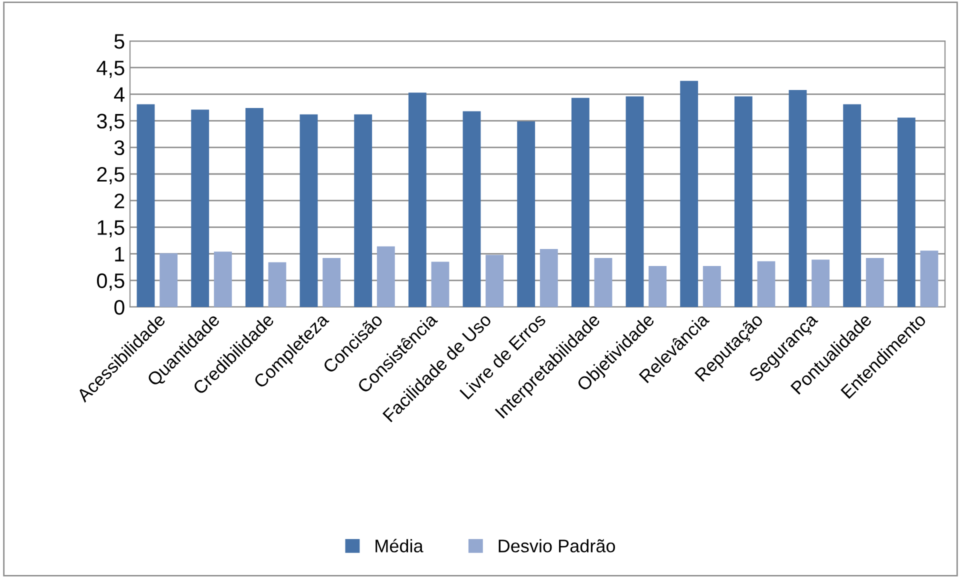 This screenshot has width=961, height=578. Describe the element at coordinates (119, 41) in the screenshot. I see `y-tick-label: 5` at that location.